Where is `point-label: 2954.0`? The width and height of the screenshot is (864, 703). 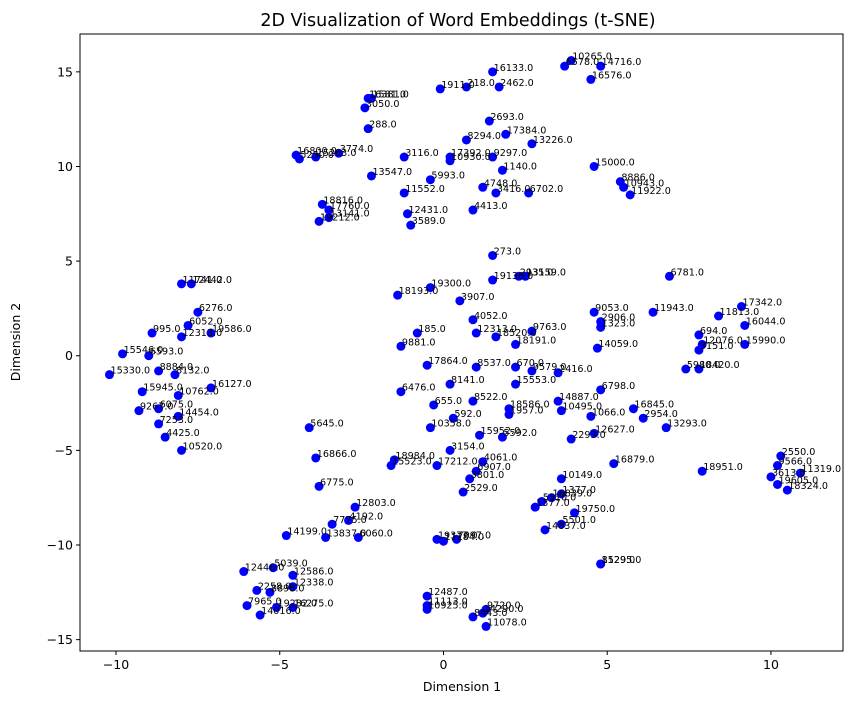 point-label: 2954.0 is located at coordinates (661, 414).